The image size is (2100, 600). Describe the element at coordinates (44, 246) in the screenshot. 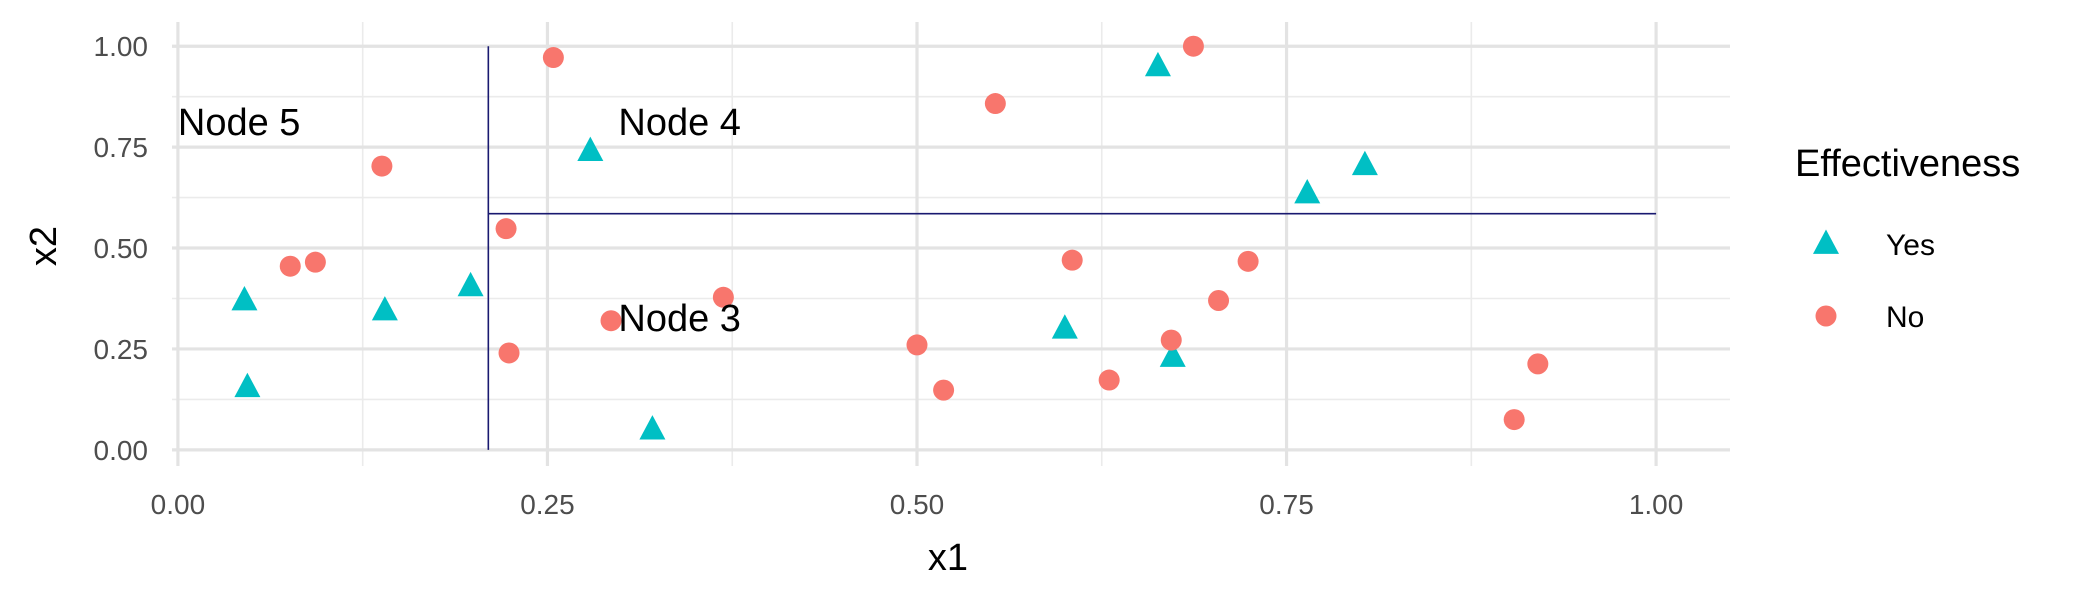

I see `y-axis-title: x2` at that location.